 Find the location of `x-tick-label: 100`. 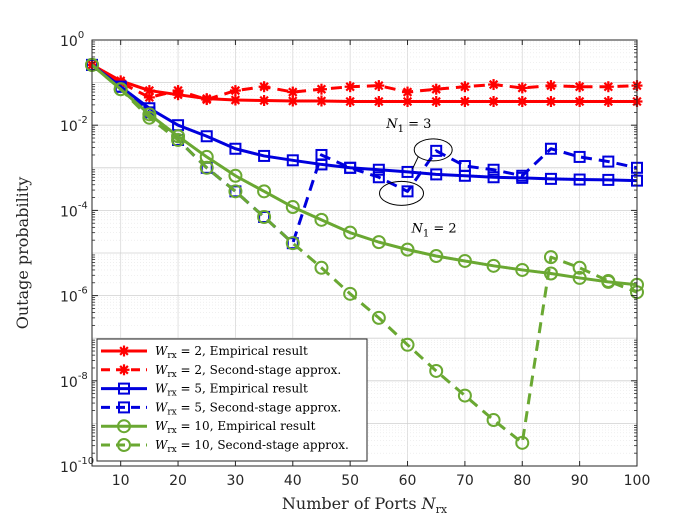

x-tick-label: 100 is located at coordinates (637, 481).